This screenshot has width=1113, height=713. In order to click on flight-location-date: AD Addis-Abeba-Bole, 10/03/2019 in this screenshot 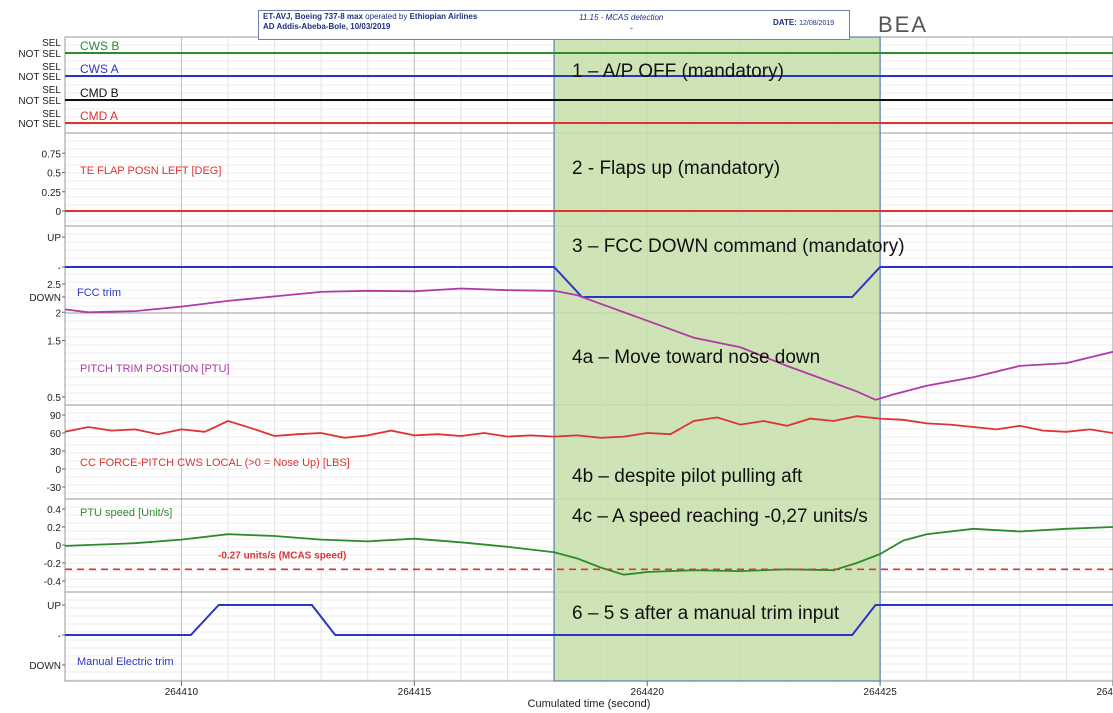, I will do `click(327, 26)`.